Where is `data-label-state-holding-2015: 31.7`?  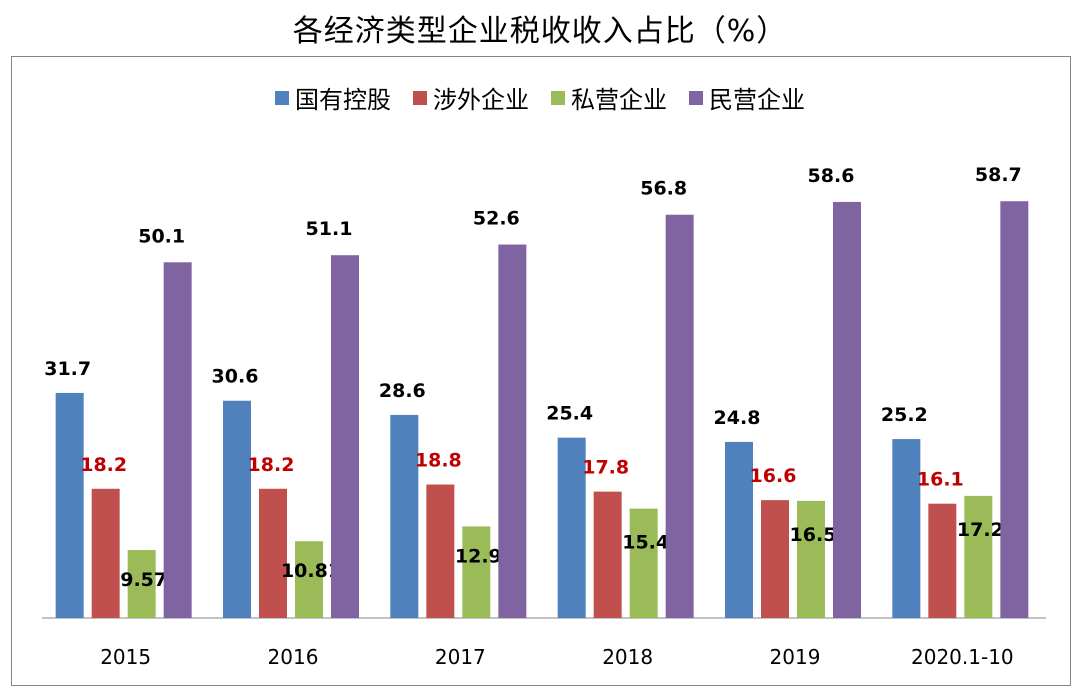 data-label-state-holding-2015: 31.7 is located at coordinates (67, 369).